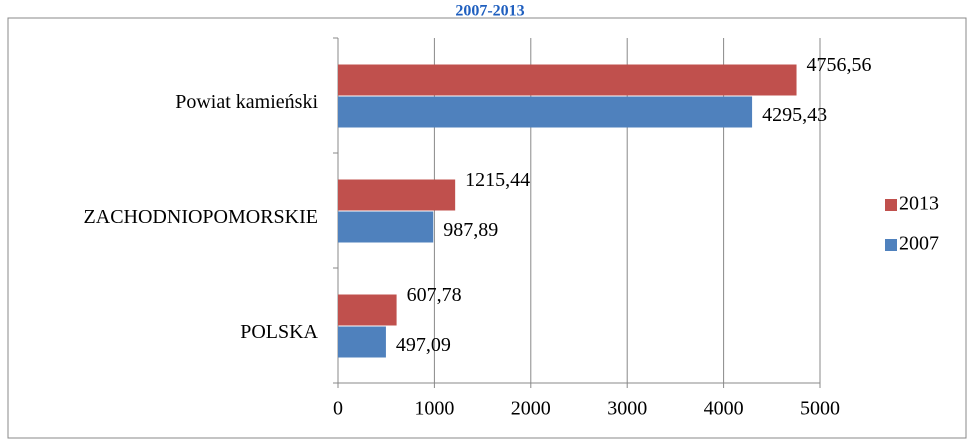 The height and width of the screenshot is (439, 967). Describe the element at coordinates (627, 409) in the screenshot. I see `x-tick-label: 3000` at that location.